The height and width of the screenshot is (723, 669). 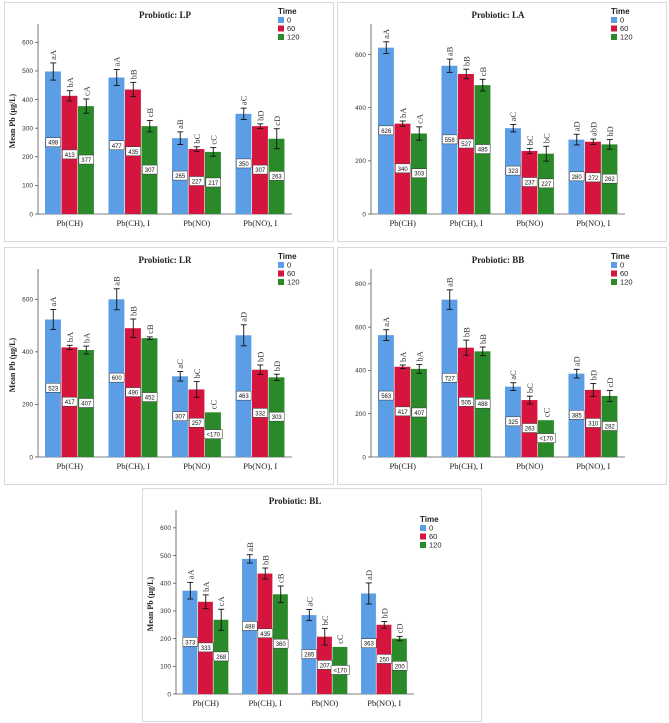 I want to click on data-label: 280, so click(x=577, y=178).